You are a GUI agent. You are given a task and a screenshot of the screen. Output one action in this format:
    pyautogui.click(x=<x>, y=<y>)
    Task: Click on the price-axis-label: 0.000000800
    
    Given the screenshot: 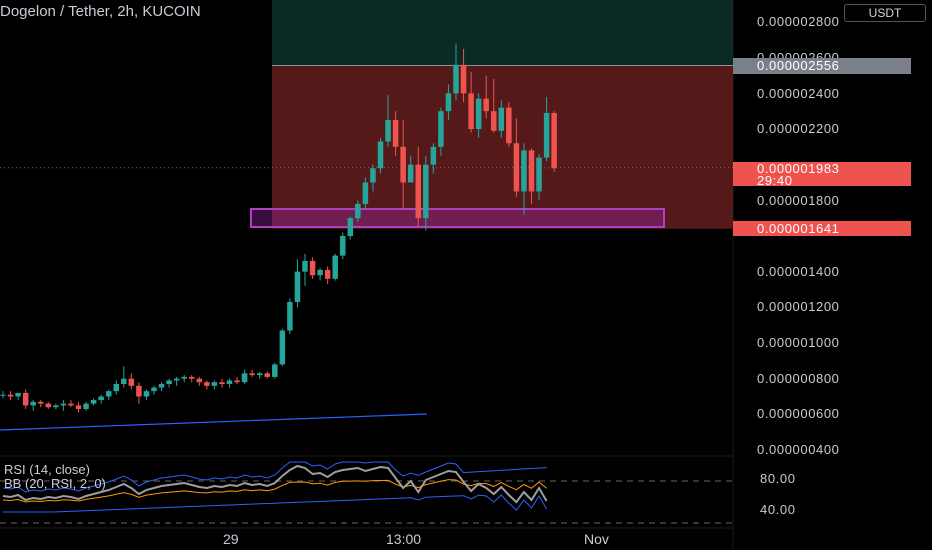 What is the action you would take?
    pyautogui.click(x=798, y=378)
    